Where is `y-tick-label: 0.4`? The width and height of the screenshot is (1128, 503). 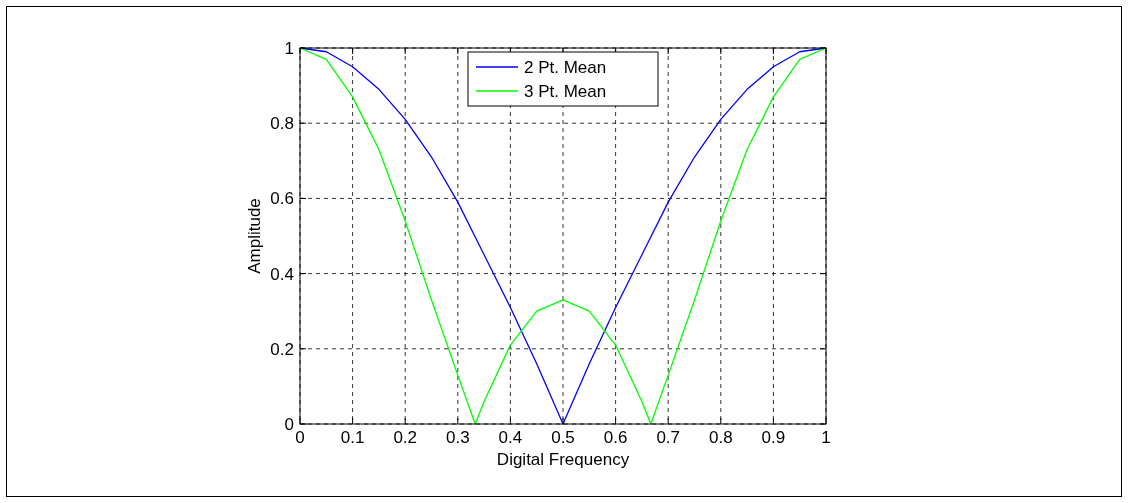
y-tick-label: 0.4 is located at coordinates (282, 274).